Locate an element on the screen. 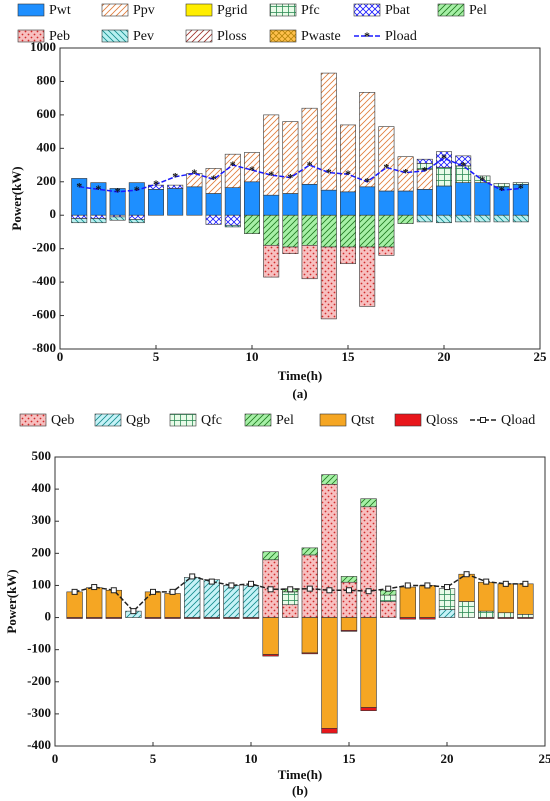 This screenshot has width=550, height=801. y-tick-label: -800 is located at coordinates (44, 347).